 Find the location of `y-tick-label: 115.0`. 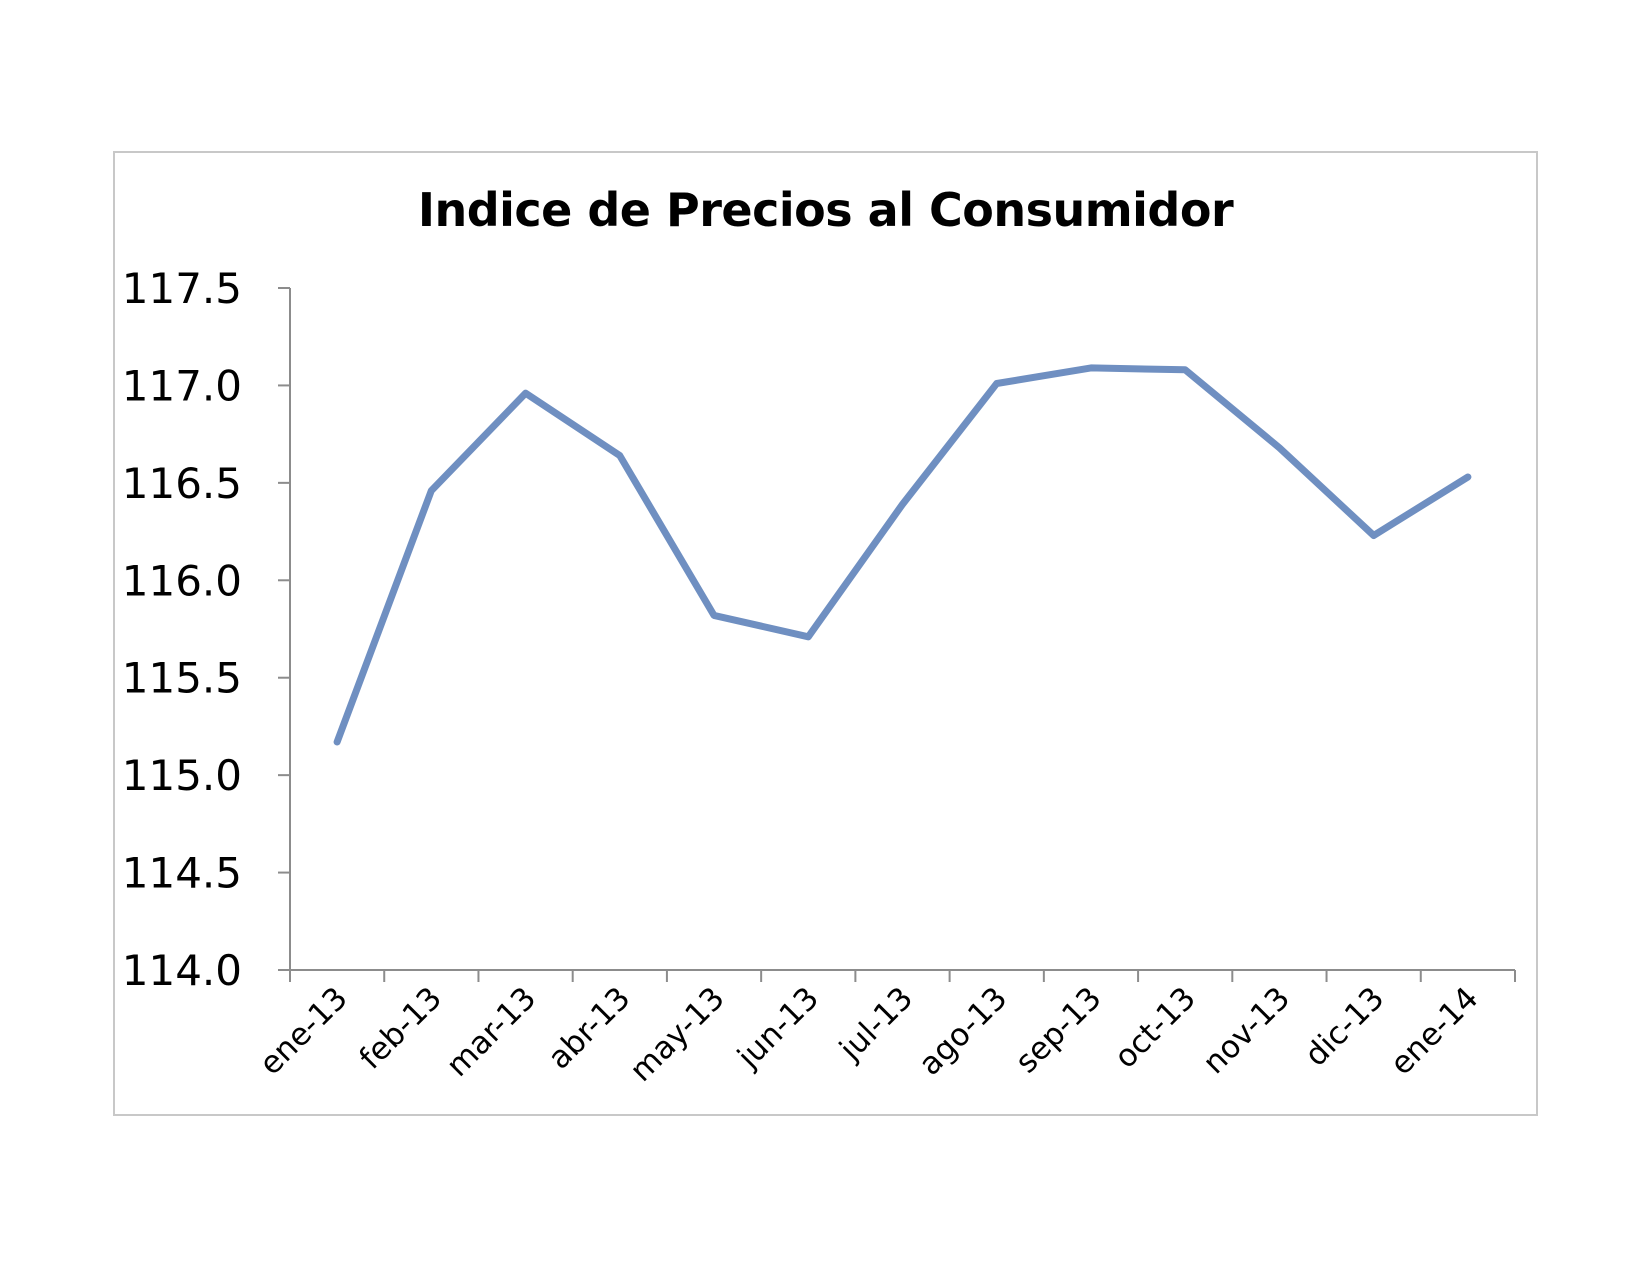

y-tick-label: 115.0 is located at coordinates (182, 775).